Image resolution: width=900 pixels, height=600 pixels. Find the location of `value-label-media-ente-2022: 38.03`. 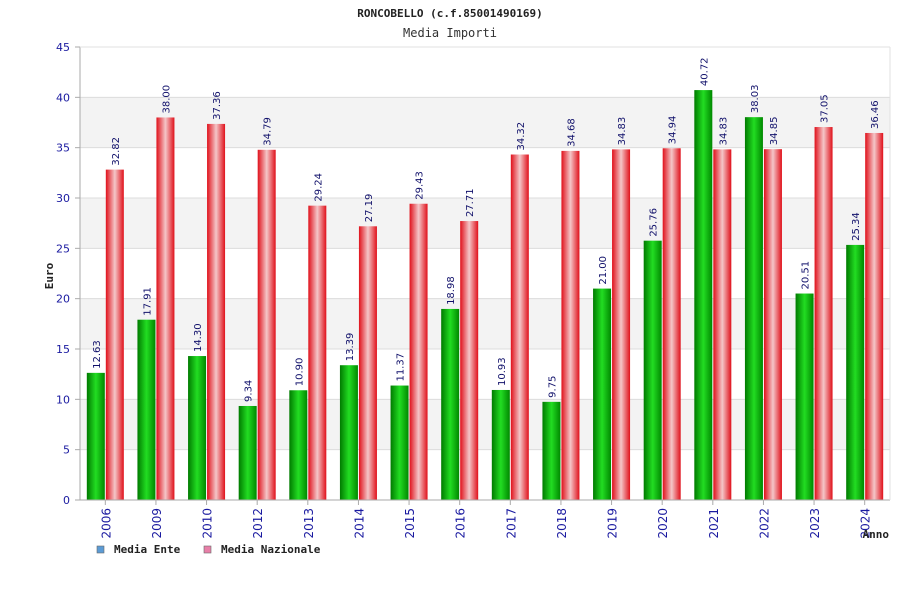

value-label-media-ente-2022: 38.03 is located at coordinates (755, 99).